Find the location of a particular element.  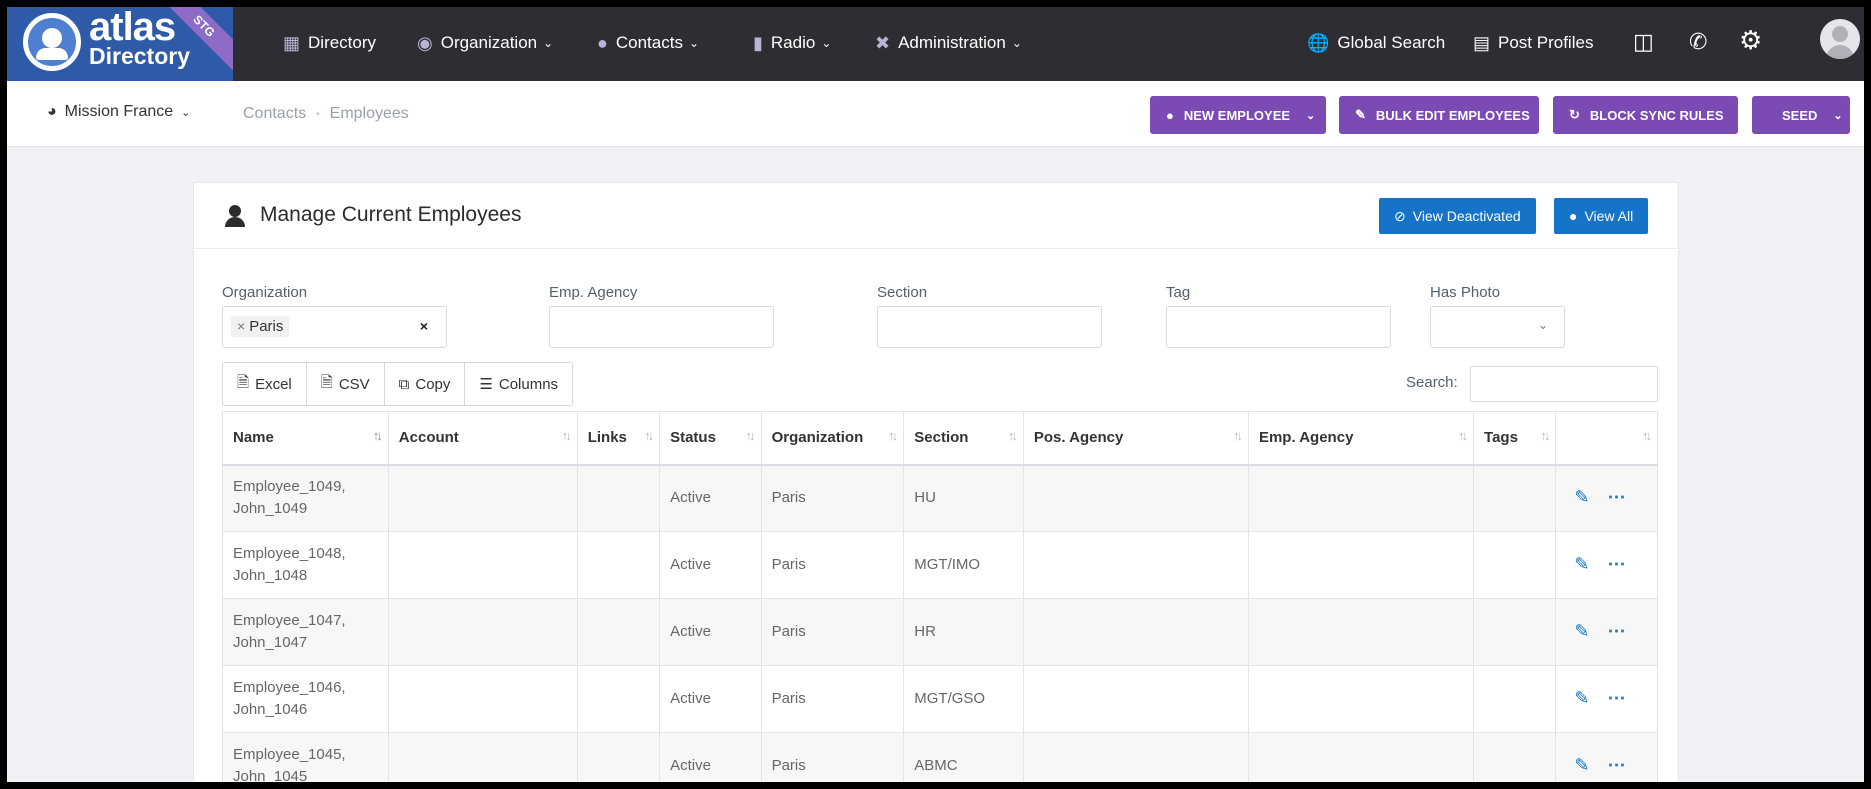

has-photo-select: ⌄ is located at coordinates (1497, 327).